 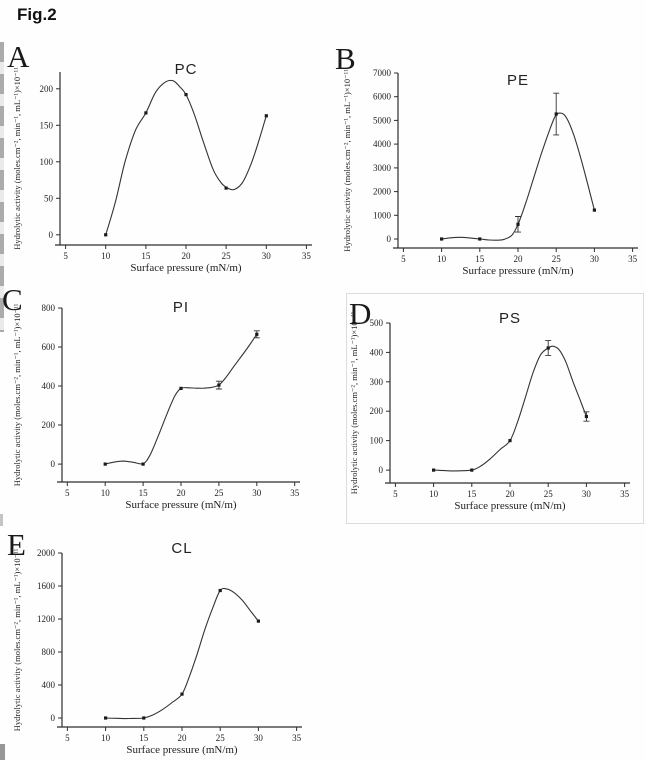 I want to click on y-tick-label: 7000, so click(x=382, y=73).